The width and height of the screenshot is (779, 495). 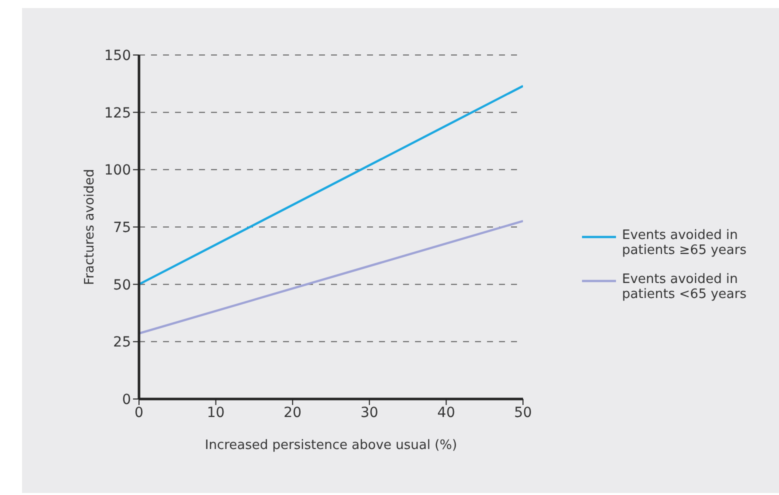 I want to click on x-tick-label: 20, so click(x=293, y=412).